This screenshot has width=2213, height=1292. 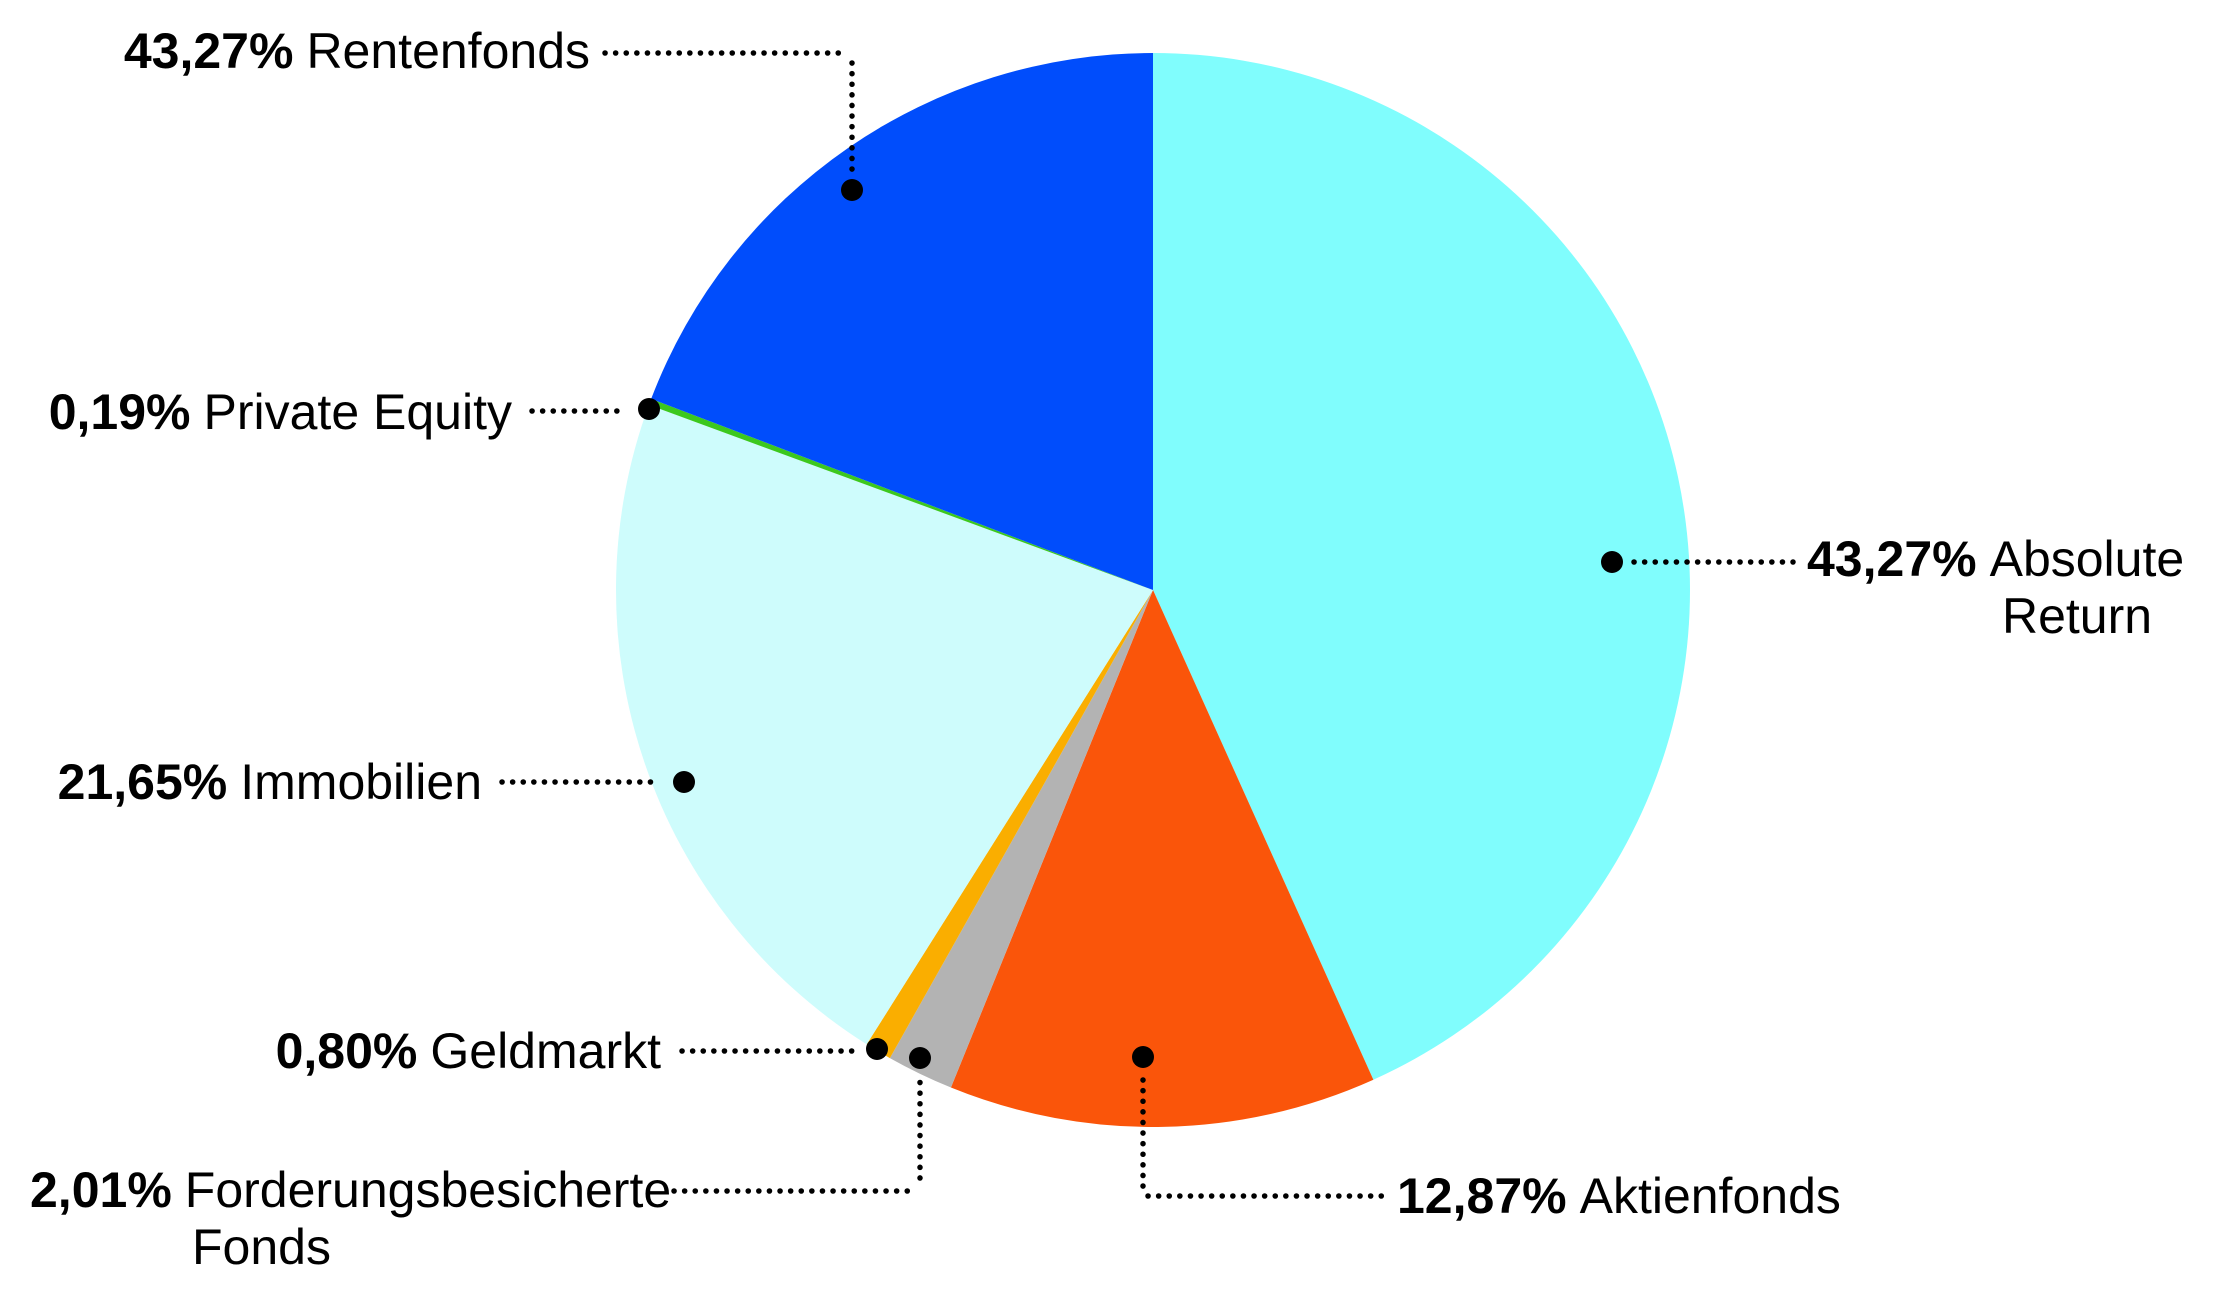 What do you see at coordinates (1710, 1196) in the screenshot?
I see `aktienfonds-label: Aktienfonds` at bounding box center [1710, 1196].